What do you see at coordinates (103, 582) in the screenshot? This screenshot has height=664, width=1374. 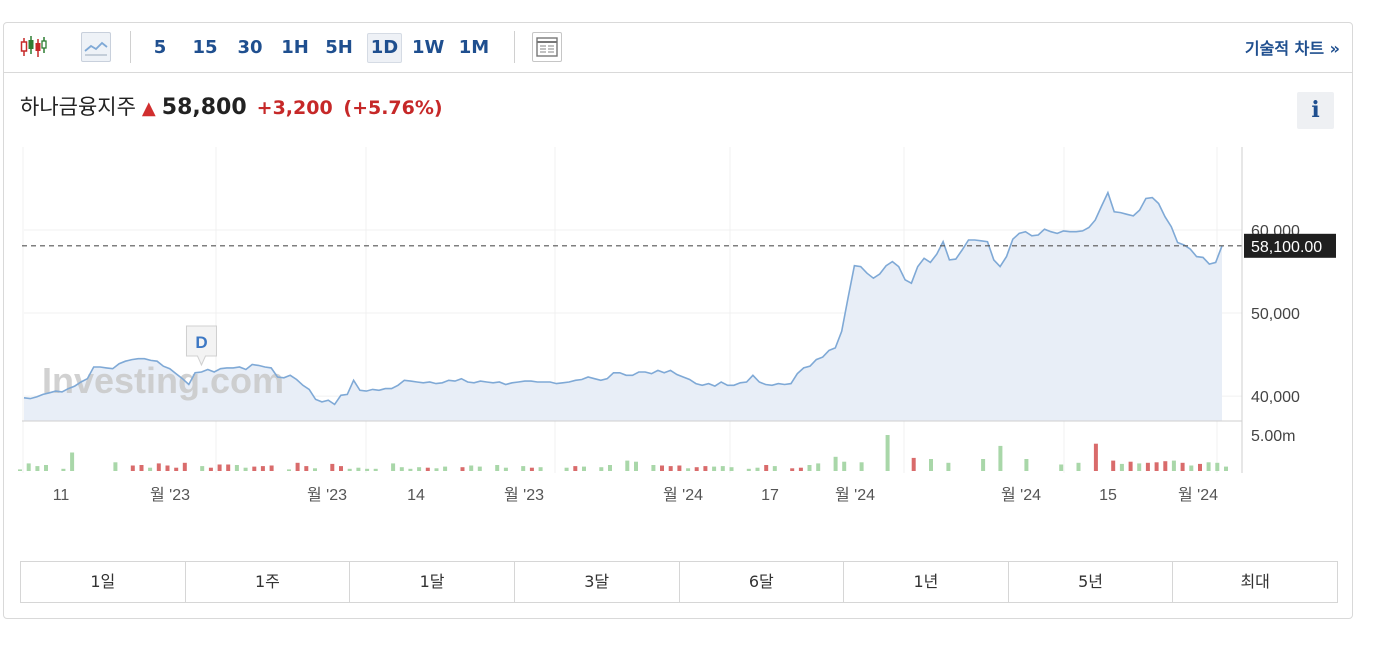 I see `range-1d: 1일` at bounding box center [103, 582].